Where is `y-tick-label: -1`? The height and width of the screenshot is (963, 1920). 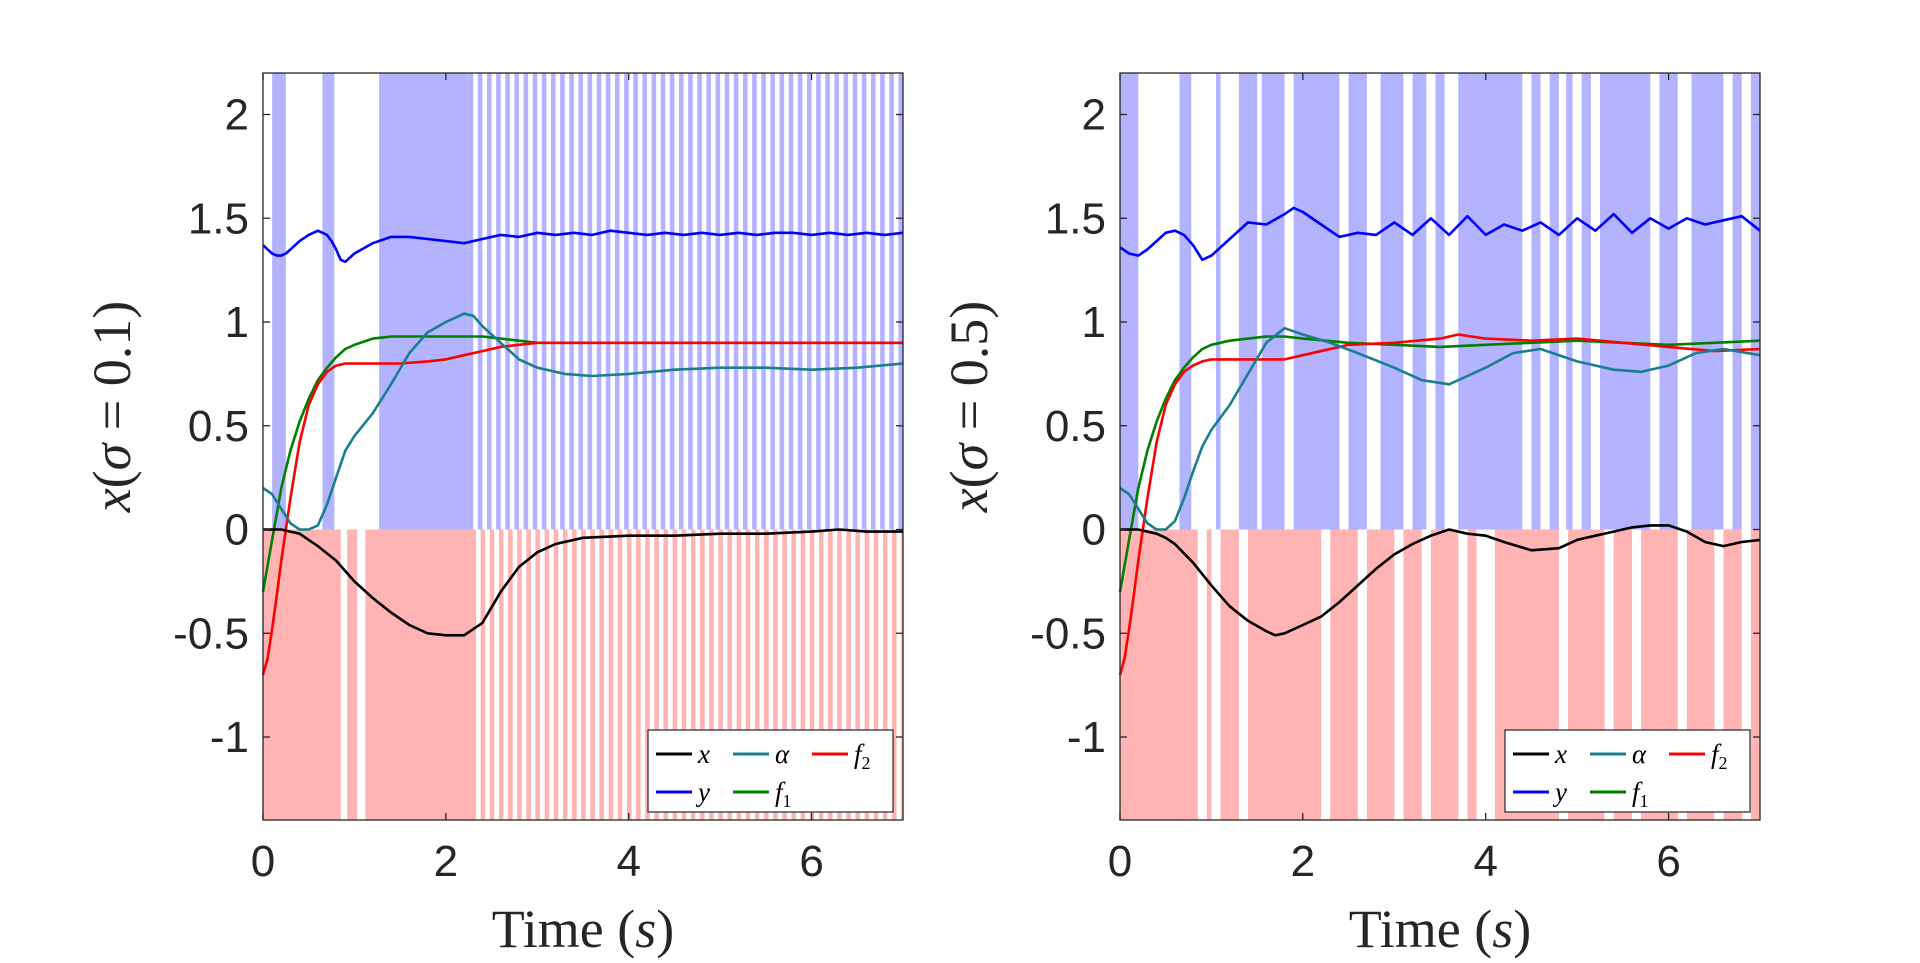
y-tick-label: -1 is located at coordinates (1086, 737).